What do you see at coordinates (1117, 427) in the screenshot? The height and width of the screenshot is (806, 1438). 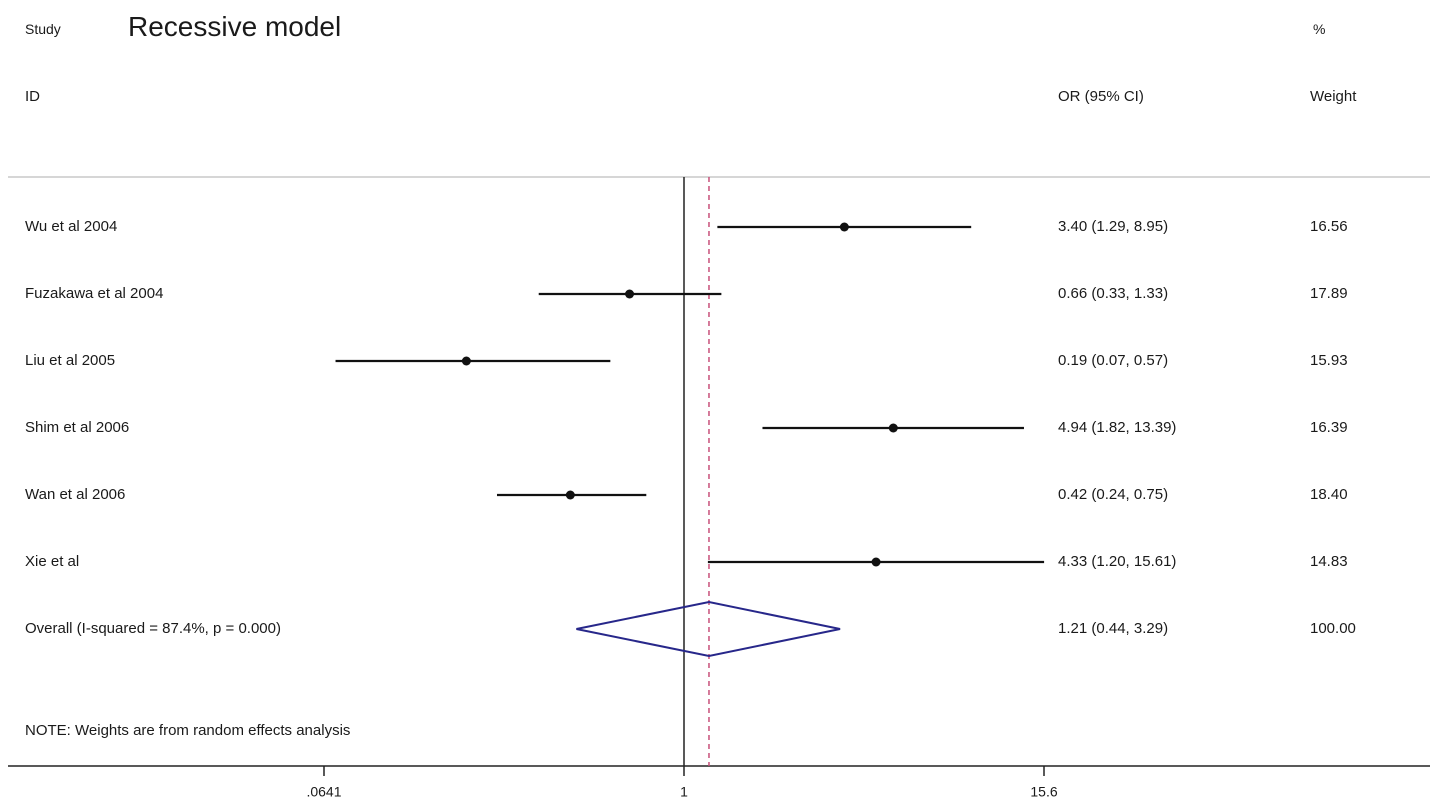 I see `effect-ci-text: 4.94 (1.82, 13.39)` at bounding box center [1117, 427].